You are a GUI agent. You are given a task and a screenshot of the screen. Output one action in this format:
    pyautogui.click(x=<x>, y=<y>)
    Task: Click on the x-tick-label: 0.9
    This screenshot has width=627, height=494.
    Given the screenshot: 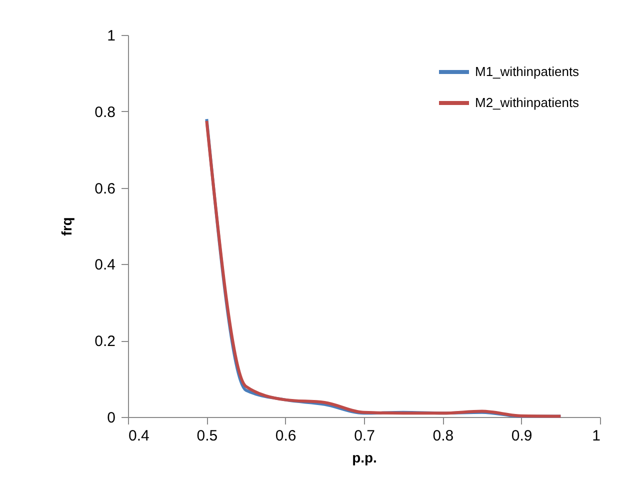 What is the action you would take?
    pyautogui.click(x=521, y=436)
    